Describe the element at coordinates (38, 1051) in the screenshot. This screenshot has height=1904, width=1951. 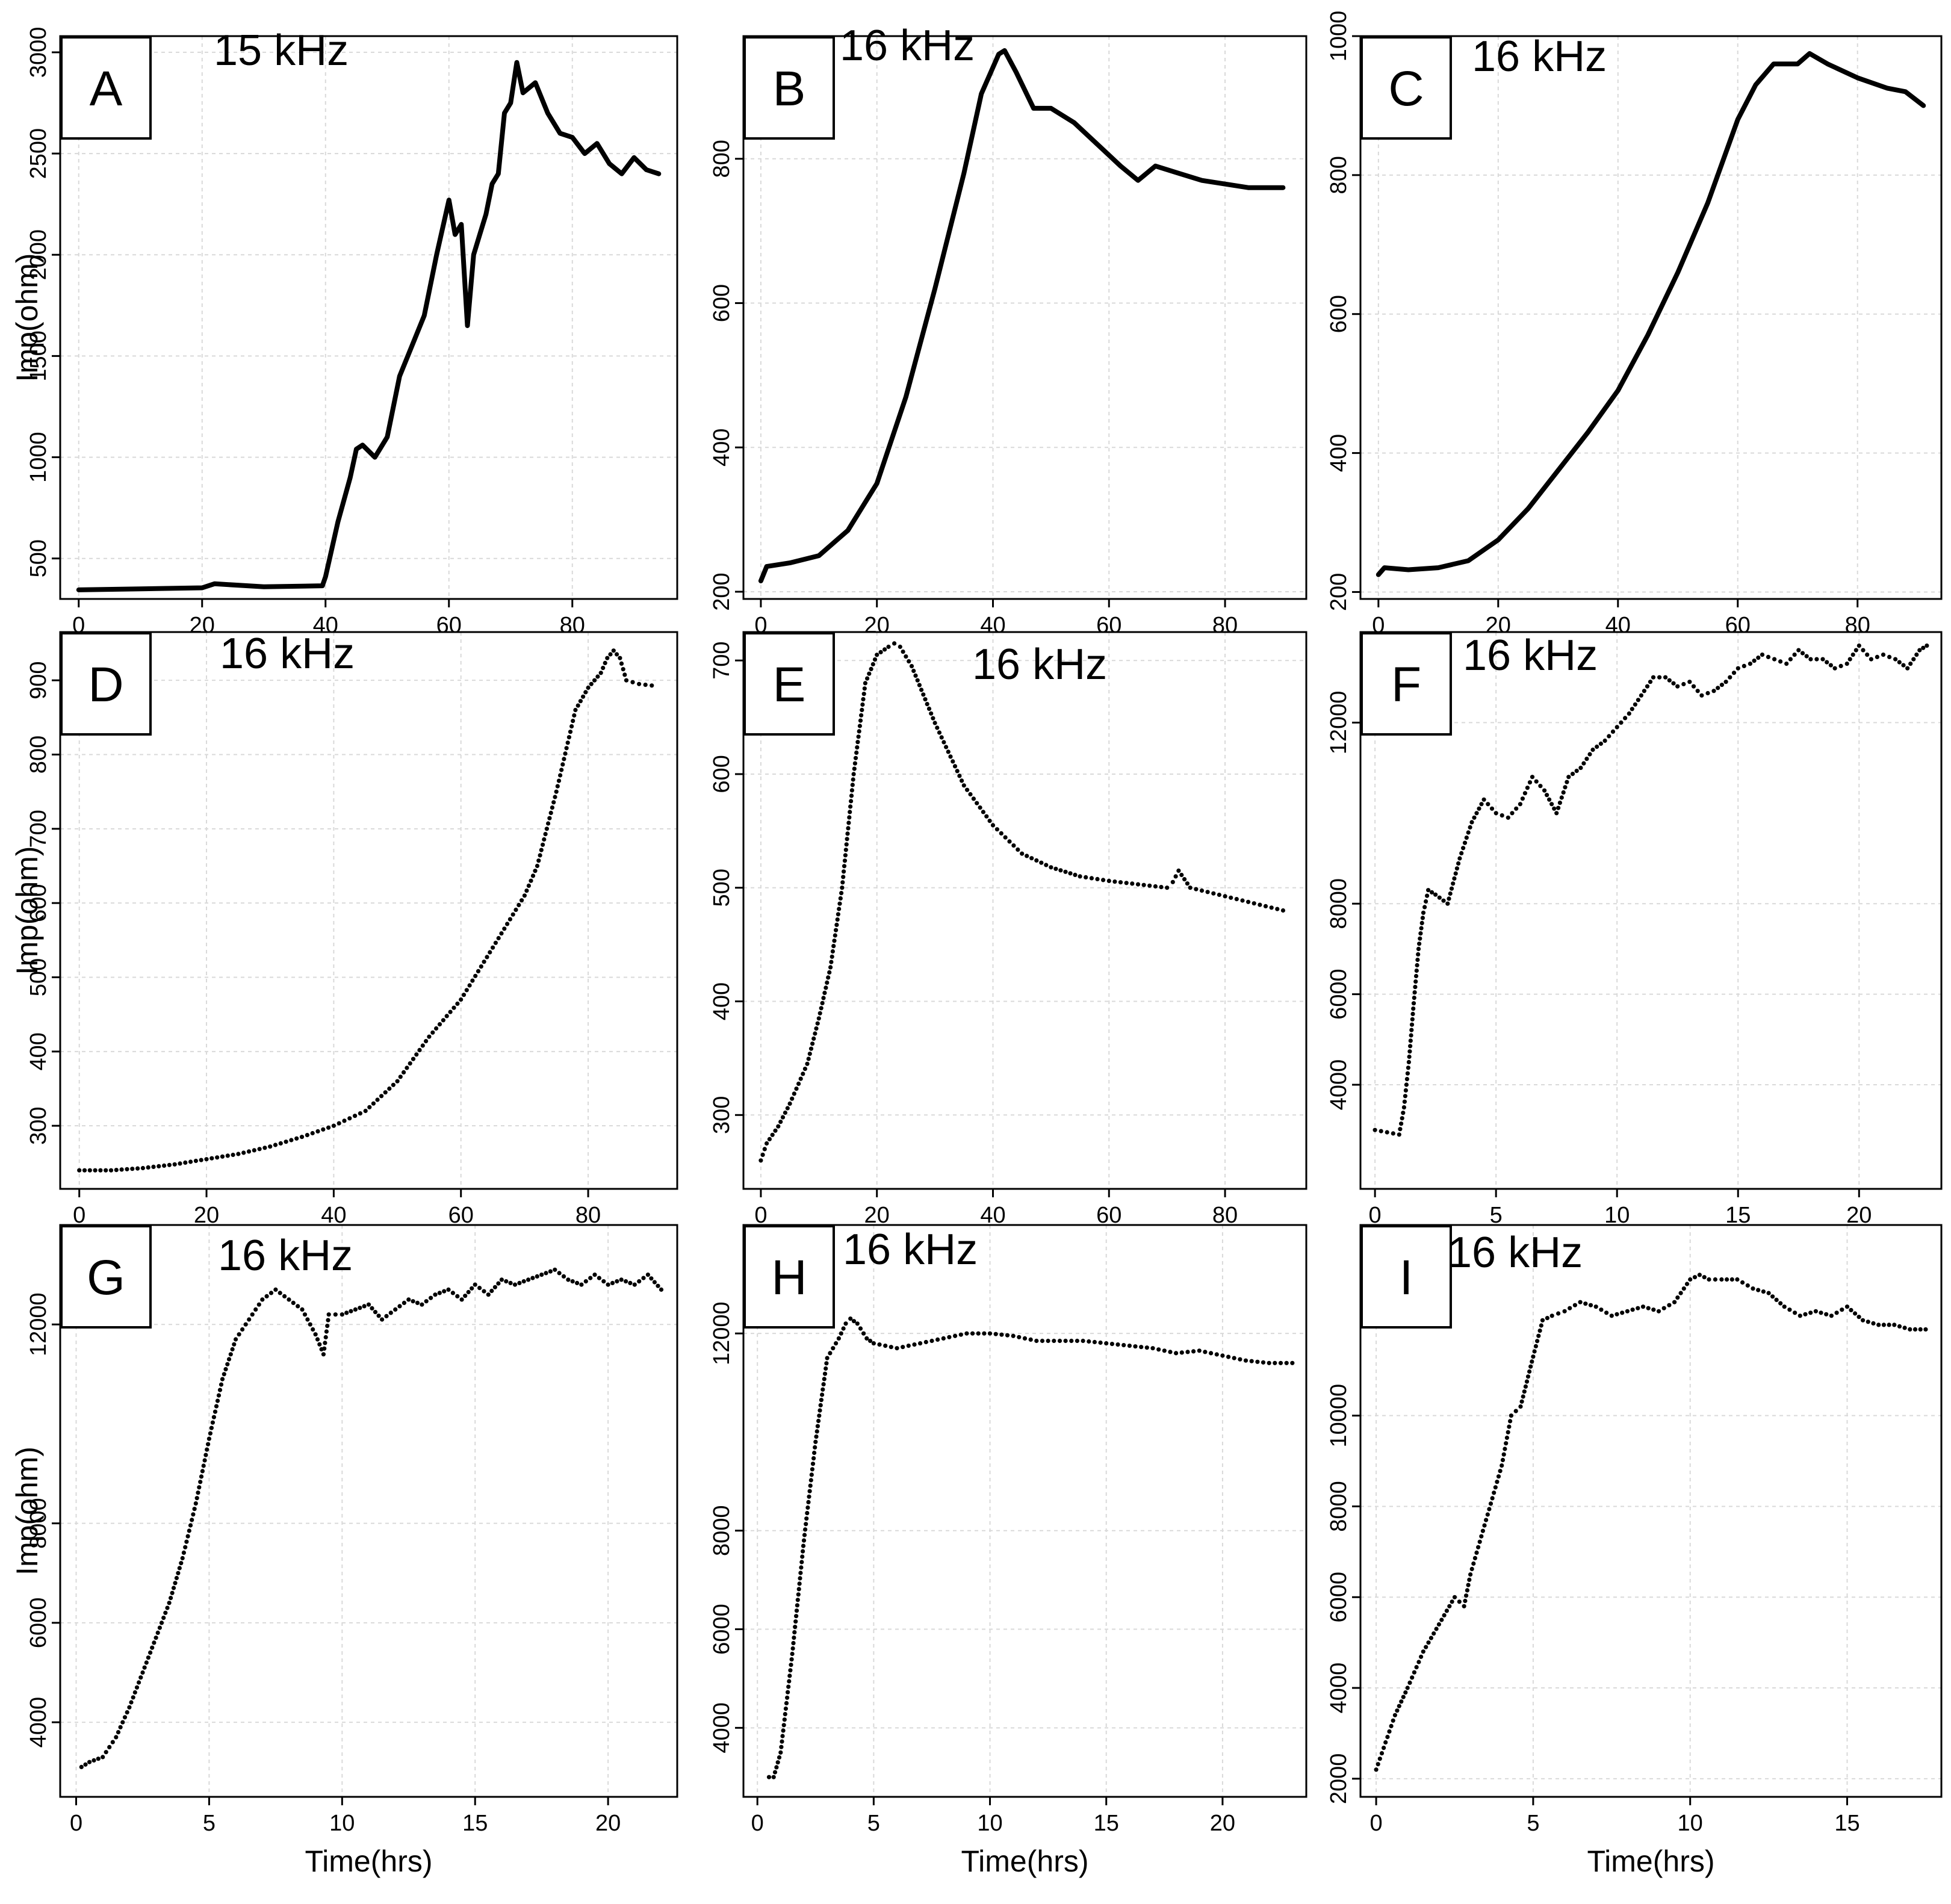
I see `y-tick-label: 400` at that location.